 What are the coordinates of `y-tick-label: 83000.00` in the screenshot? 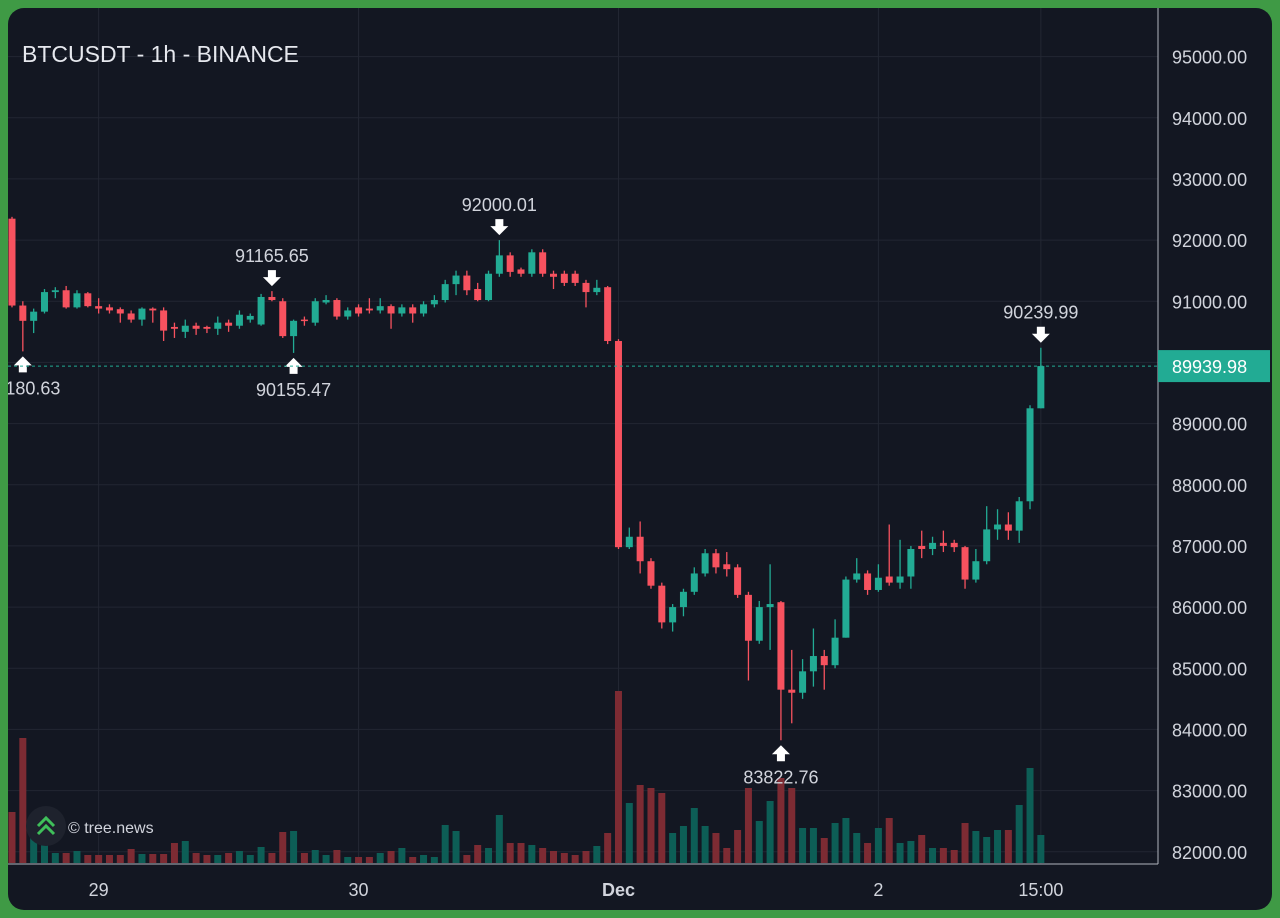 It's located at (1209, 792).